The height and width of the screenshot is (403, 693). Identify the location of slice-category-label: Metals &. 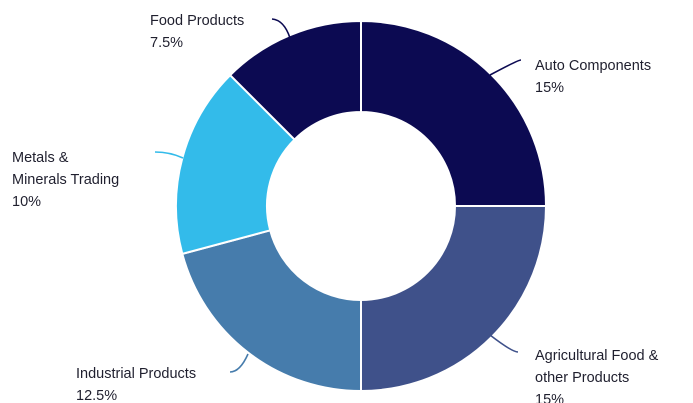
(40, 158).